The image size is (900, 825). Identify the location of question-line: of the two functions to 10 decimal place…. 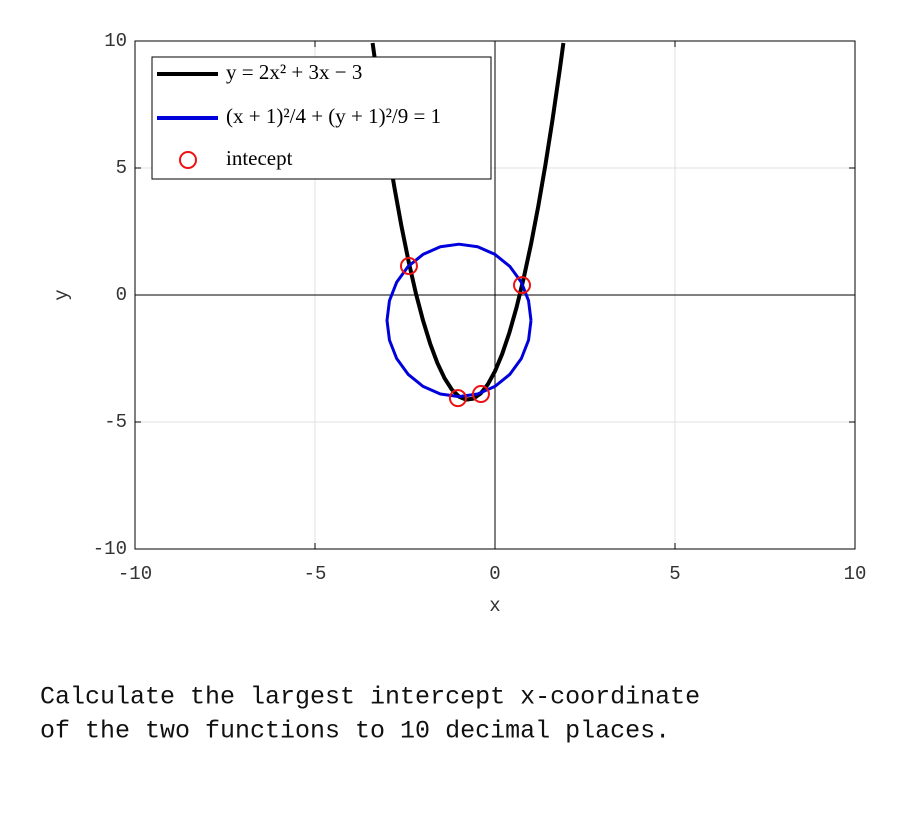
(355, 731).